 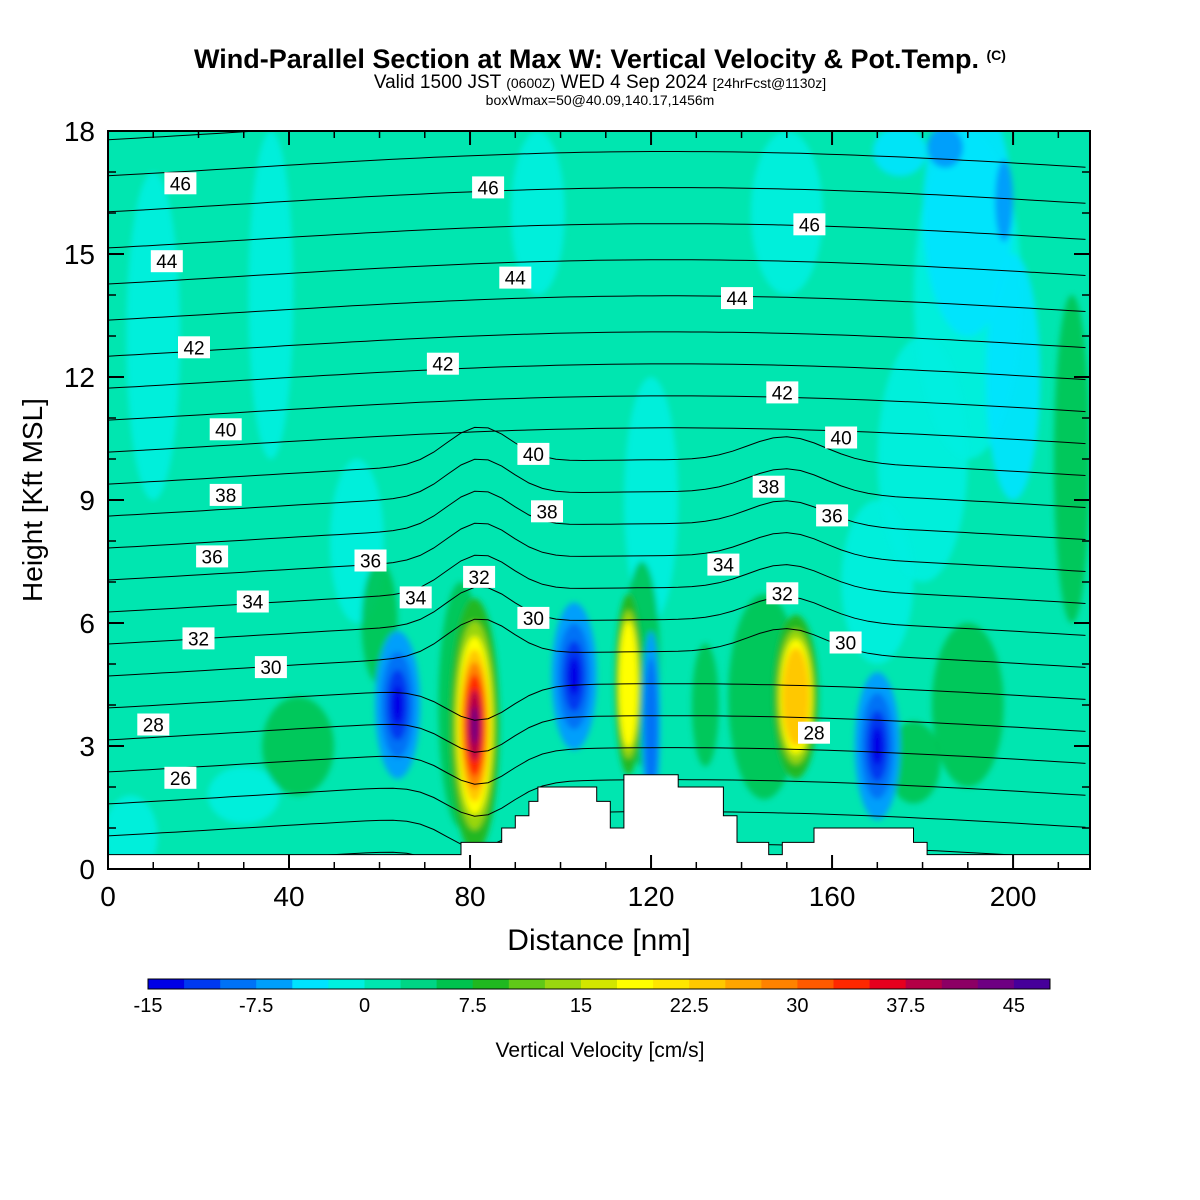 What do you see at coordinates (905, 1006) in the screenshot?
I see `colorbar-tick-label: 37.5` at bounding box center [905, 1006].